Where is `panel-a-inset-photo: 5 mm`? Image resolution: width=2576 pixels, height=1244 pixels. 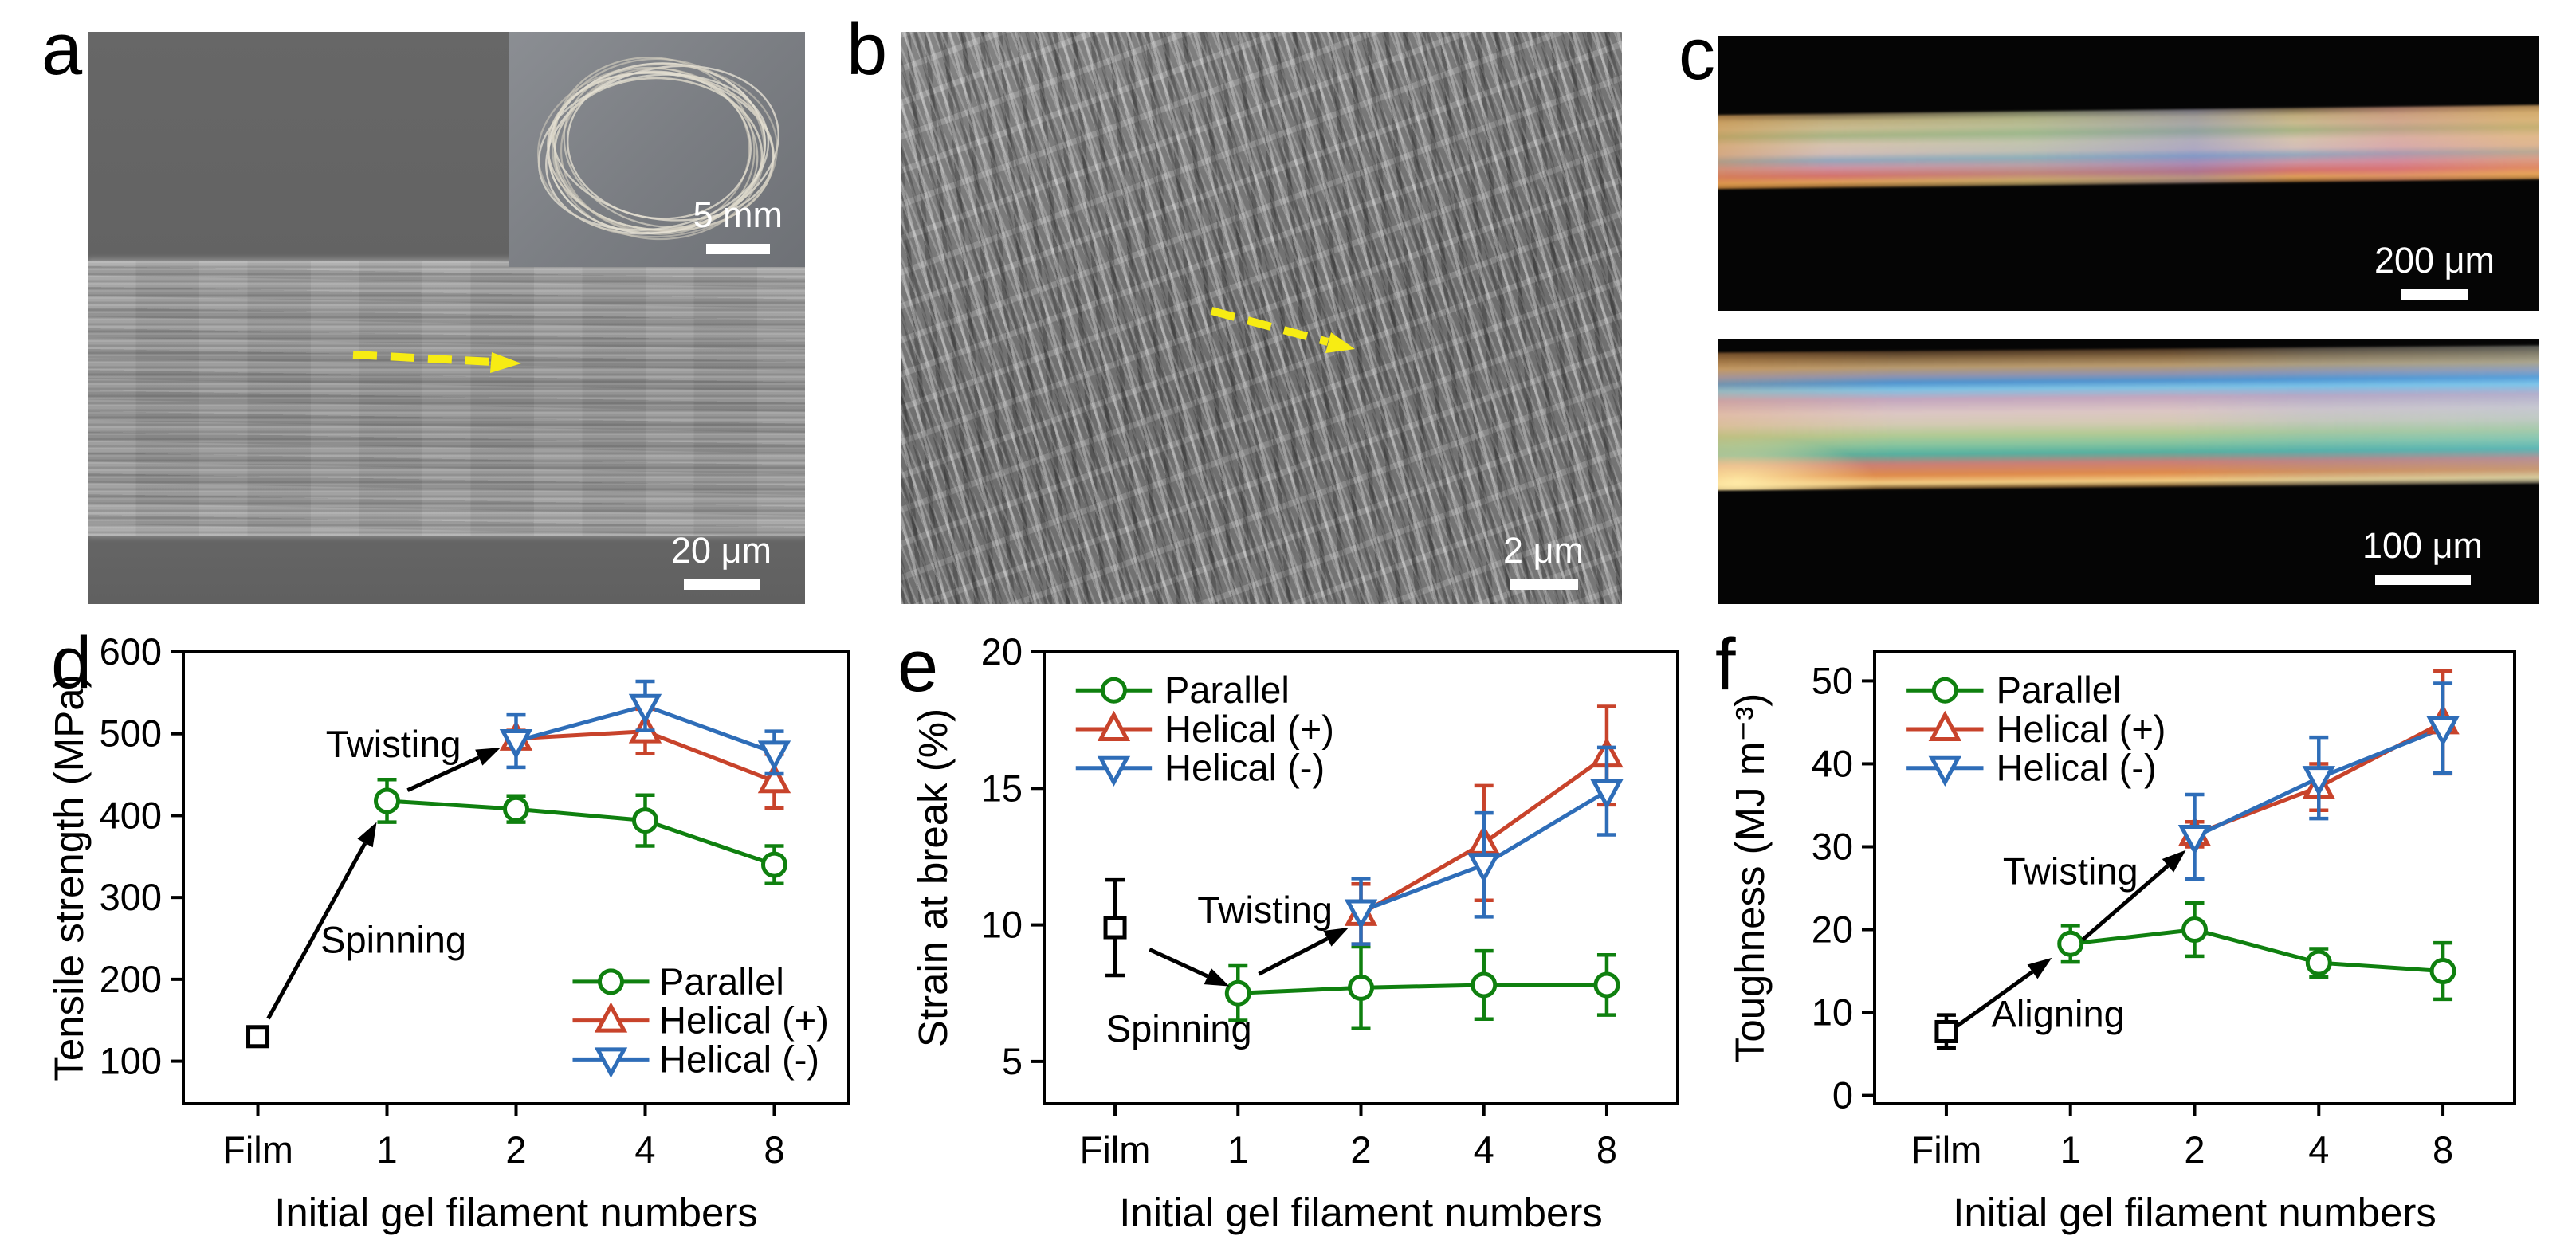
panel-a-inset-photo: 5 mm is located at coordinates (657, 149).